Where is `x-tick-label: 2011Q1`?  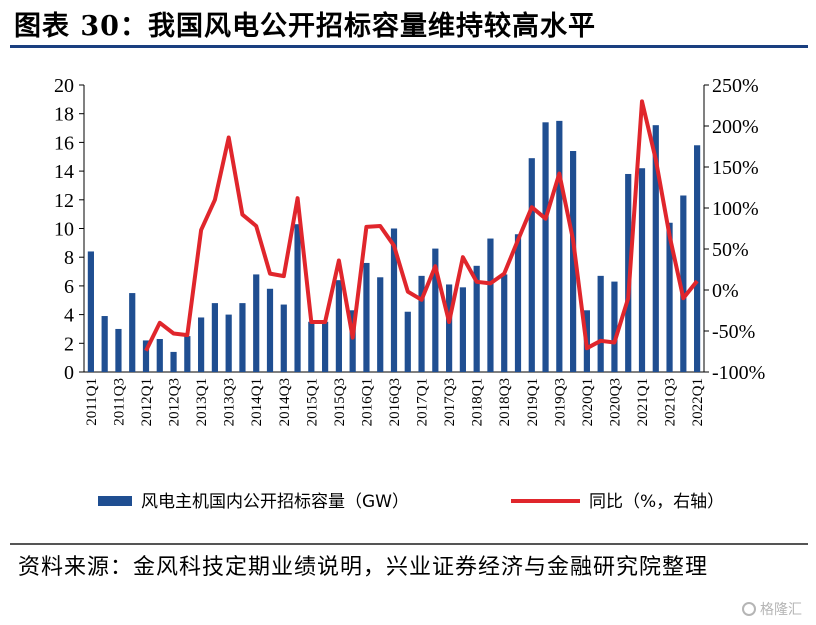
x-tick-label: 2011Q1 is located at coordinates (92, 402).